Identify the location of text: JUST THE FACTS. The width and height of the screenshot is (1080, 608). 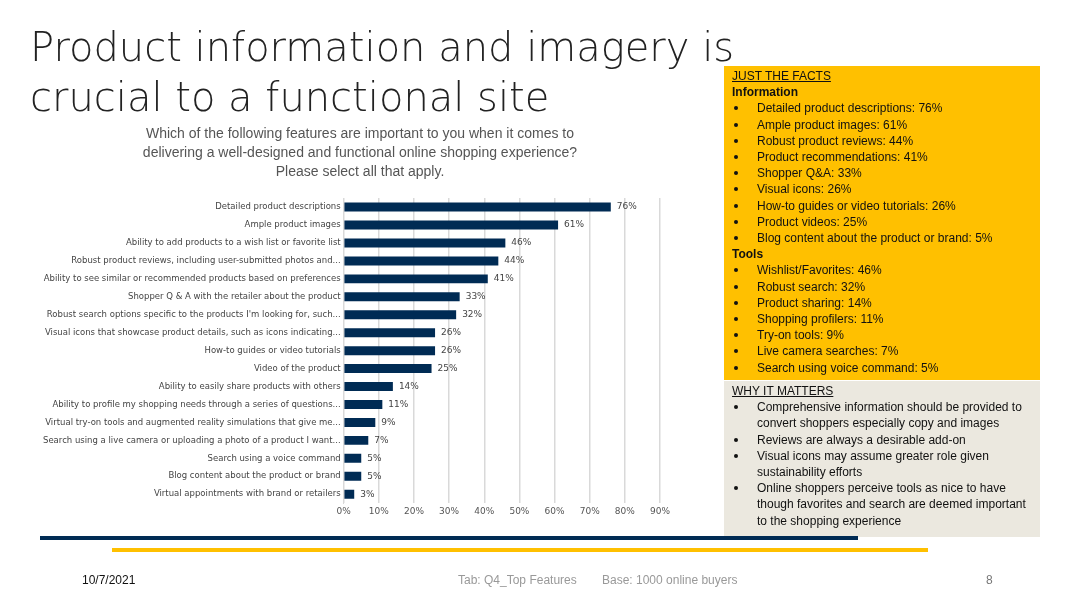
(782, 76).